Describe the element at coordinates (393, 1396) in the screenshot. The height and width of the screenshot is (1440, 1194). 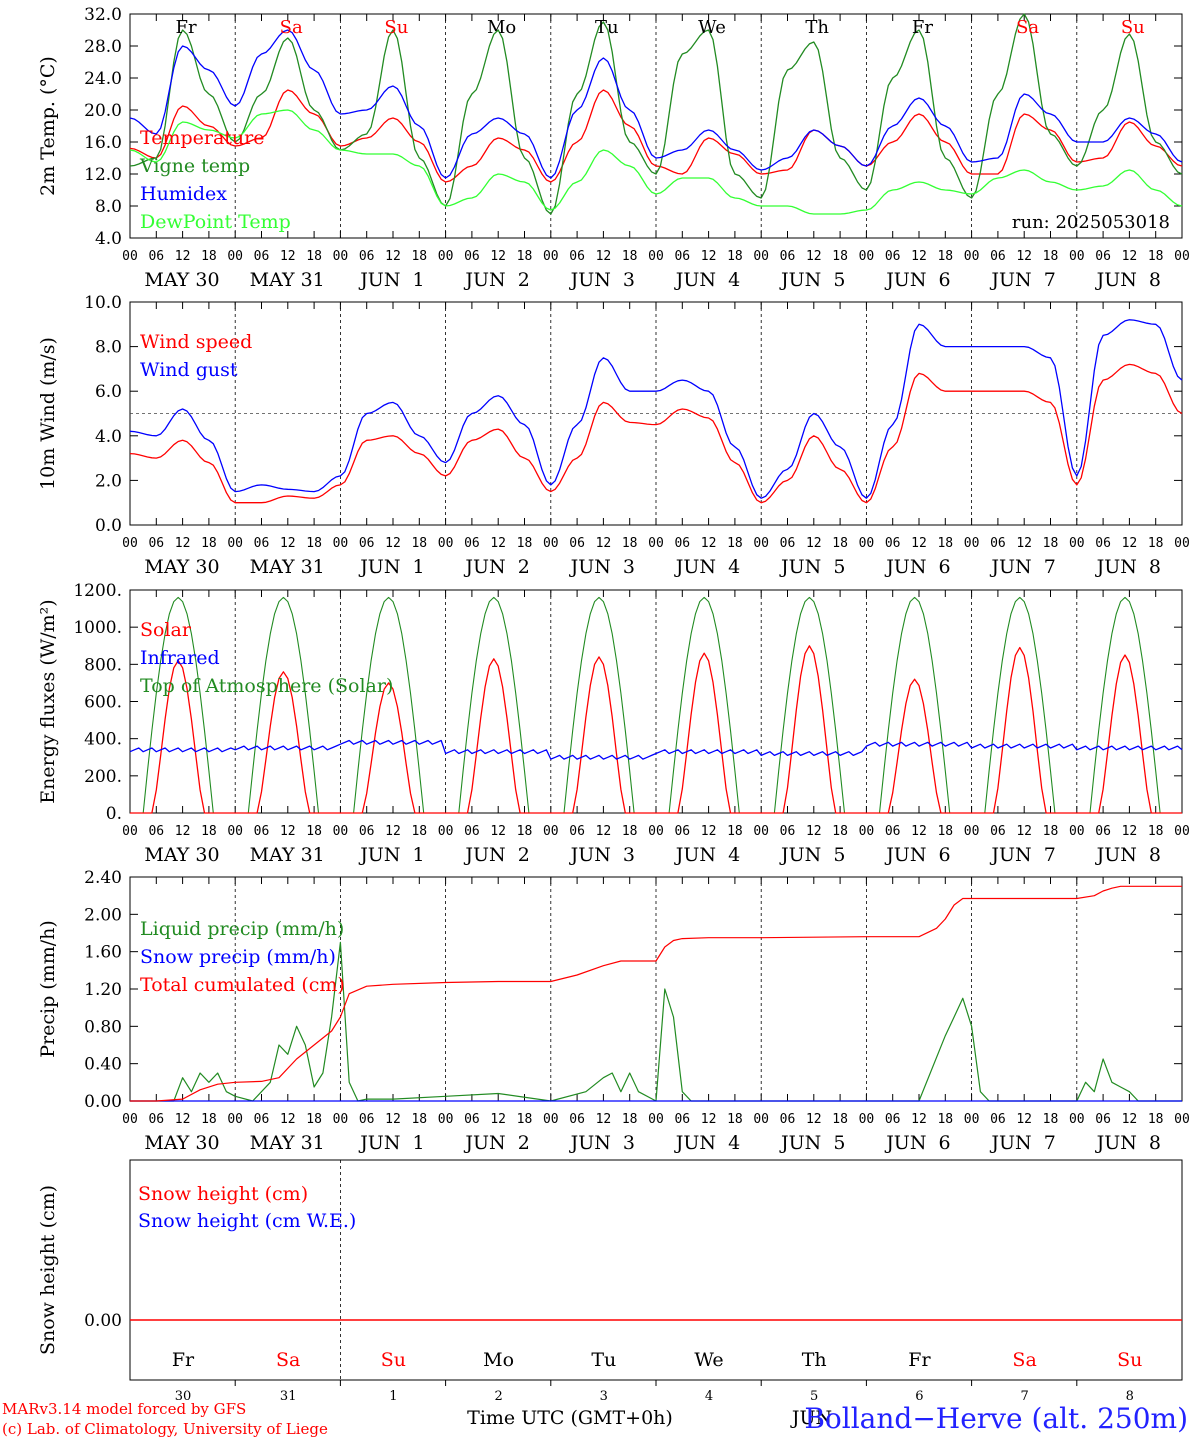
I see `day-number: 1` at that location.